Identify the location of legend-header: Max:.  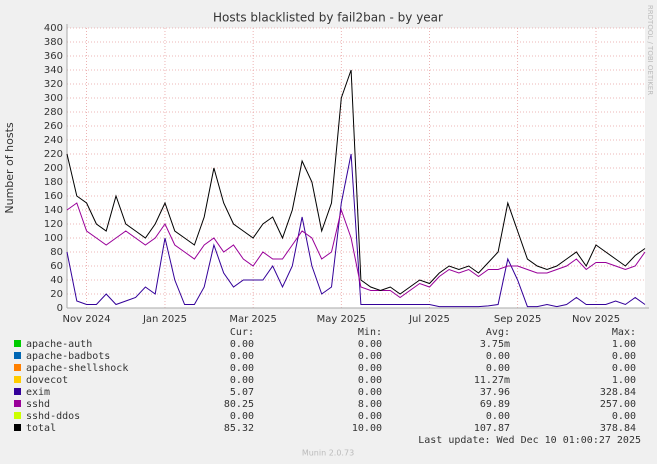
(624, 332).